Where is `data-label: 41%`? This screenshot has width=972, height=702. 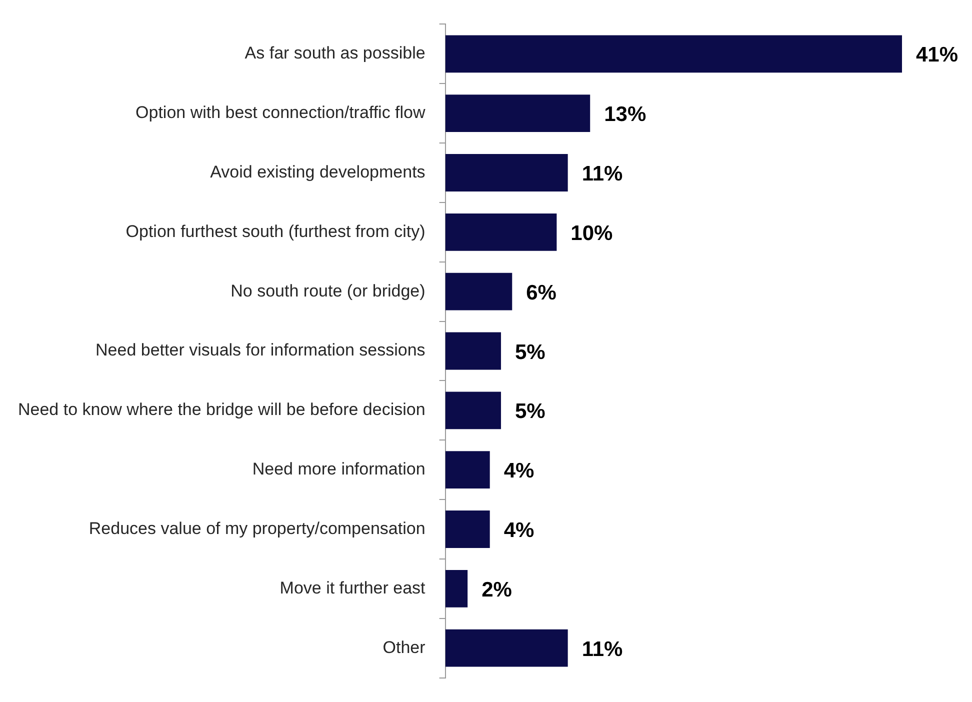 data-label: 41% is located at coordinates (937, 55).